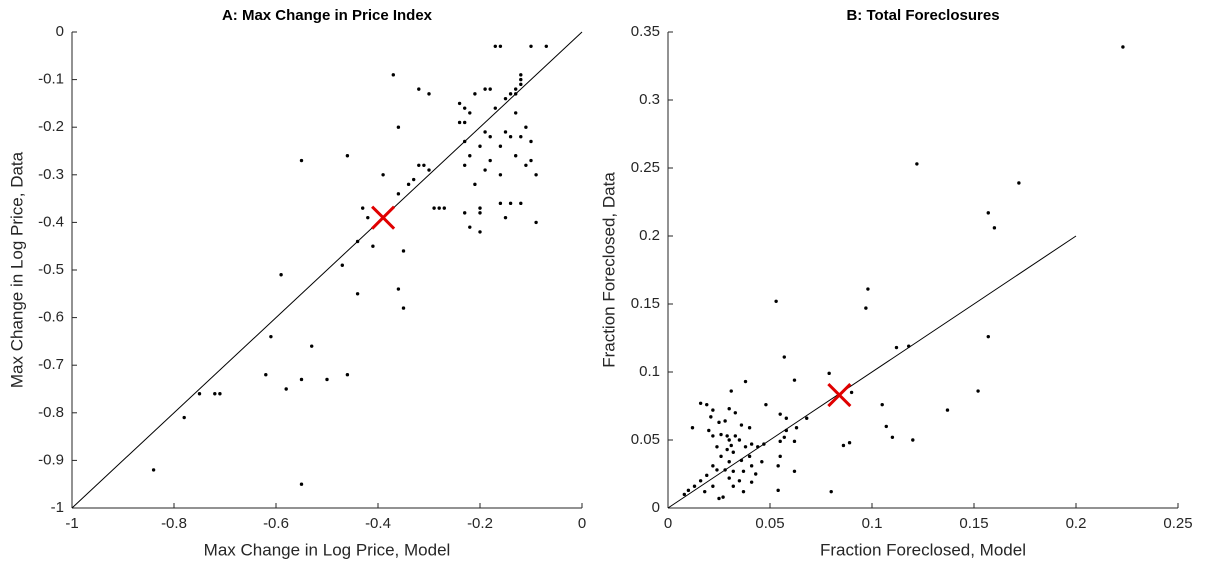  What do you see at coordinates (1076, 523) in the screenshot?
I see `x-tick-label: 0.2` at bounding box center [1076, 523].